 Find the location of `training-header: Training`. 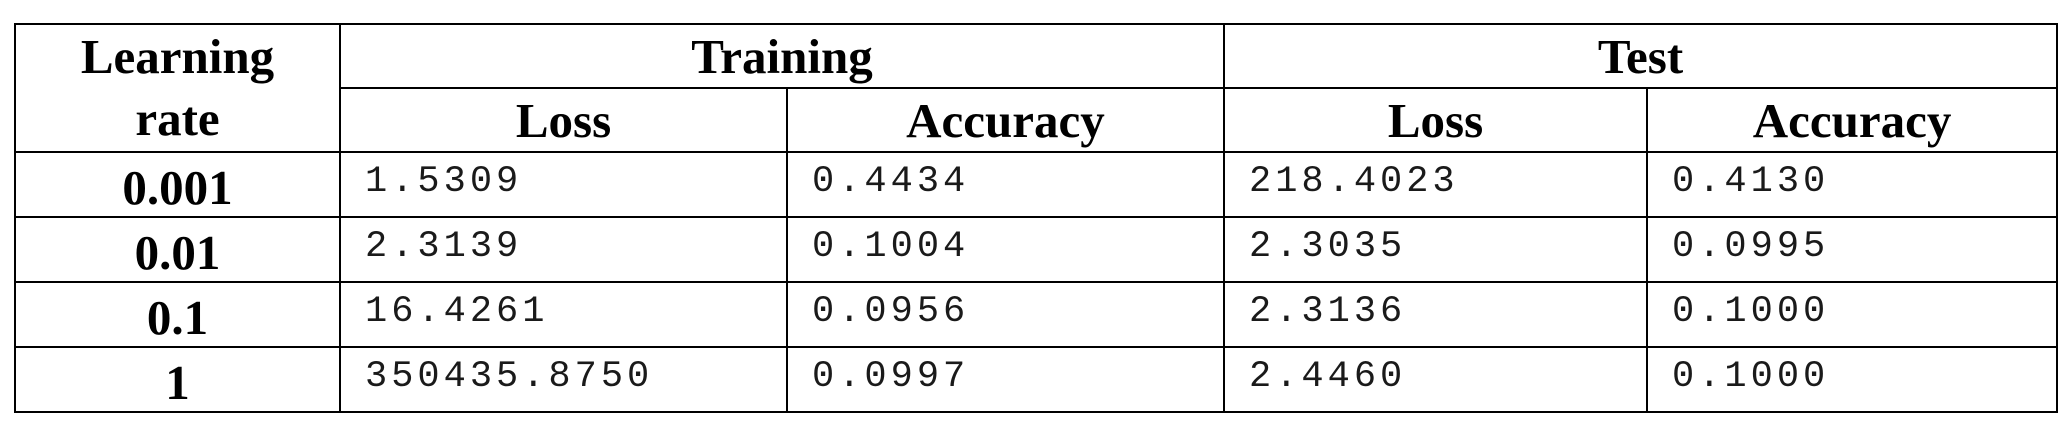

training-header: Training is located at coordinates (782, 56).